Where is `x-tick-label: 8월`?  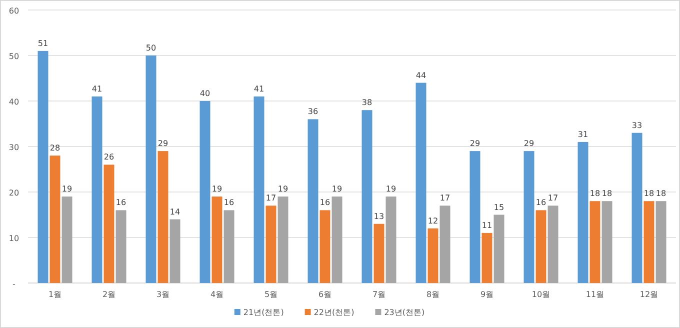
x-tick-label: 8월 is located at coordinates (433, 294).